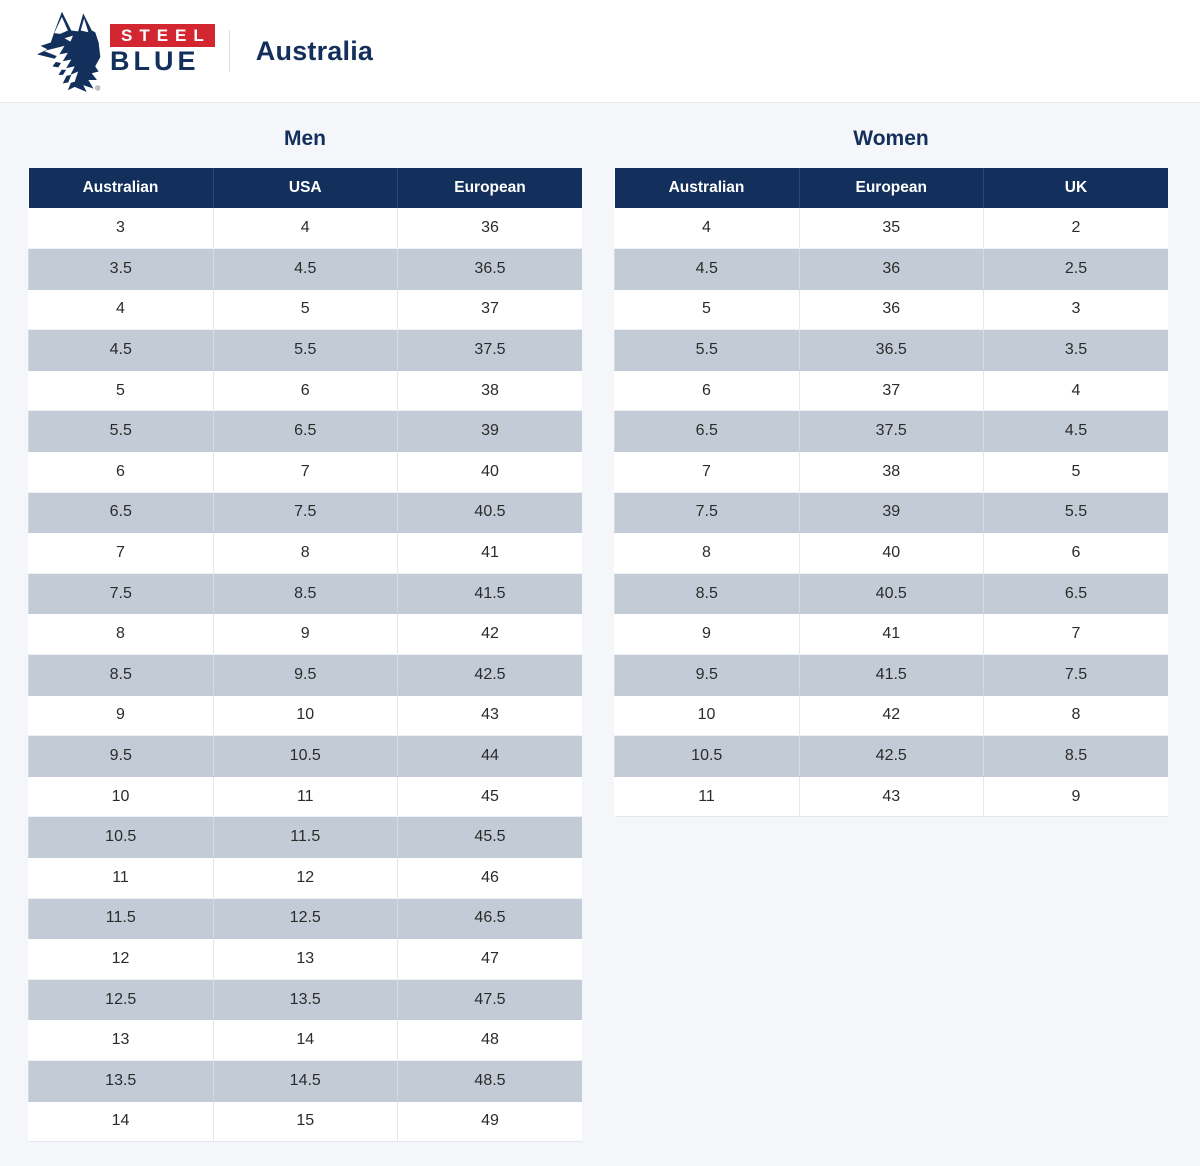 Image resolution: width=1200 pixels, height=1166 pixels. I want to click on size-cell: 6.5, so click(120, 513).